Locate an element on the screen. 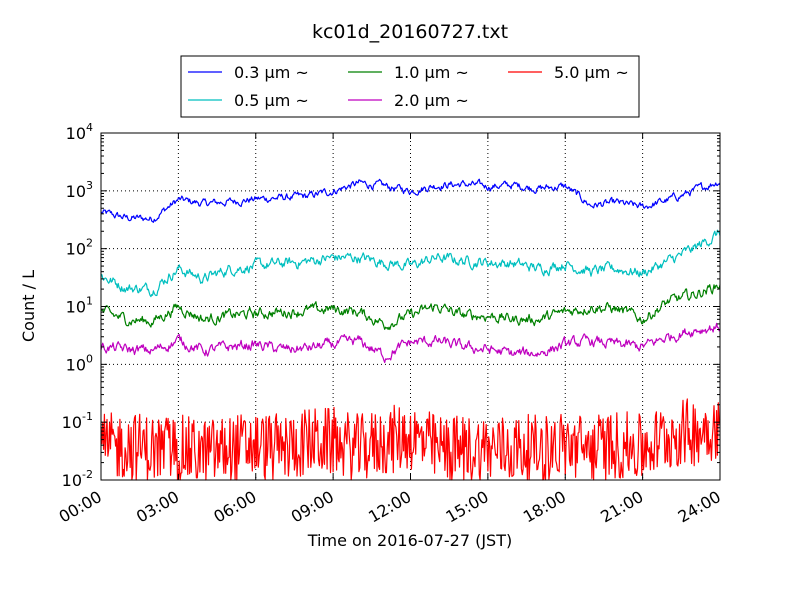 This screenshot has height=600, width=800. y-tick-label: 10⁰ is located at coordinates (79, 363).